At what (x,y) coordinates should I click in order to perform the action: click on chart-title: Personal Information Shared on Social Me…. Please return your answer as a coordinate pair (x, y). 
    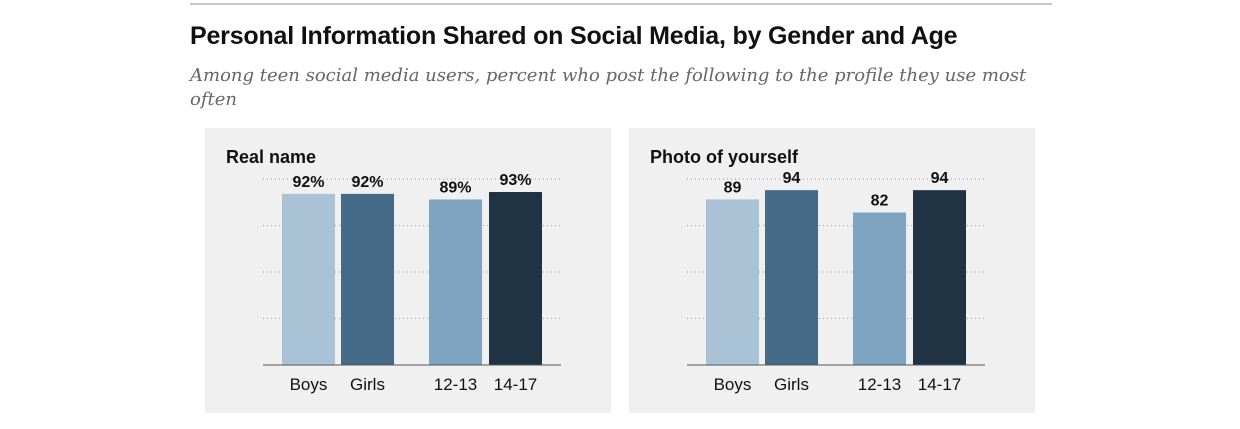
    Looking at the image, I should click on (574, 36).